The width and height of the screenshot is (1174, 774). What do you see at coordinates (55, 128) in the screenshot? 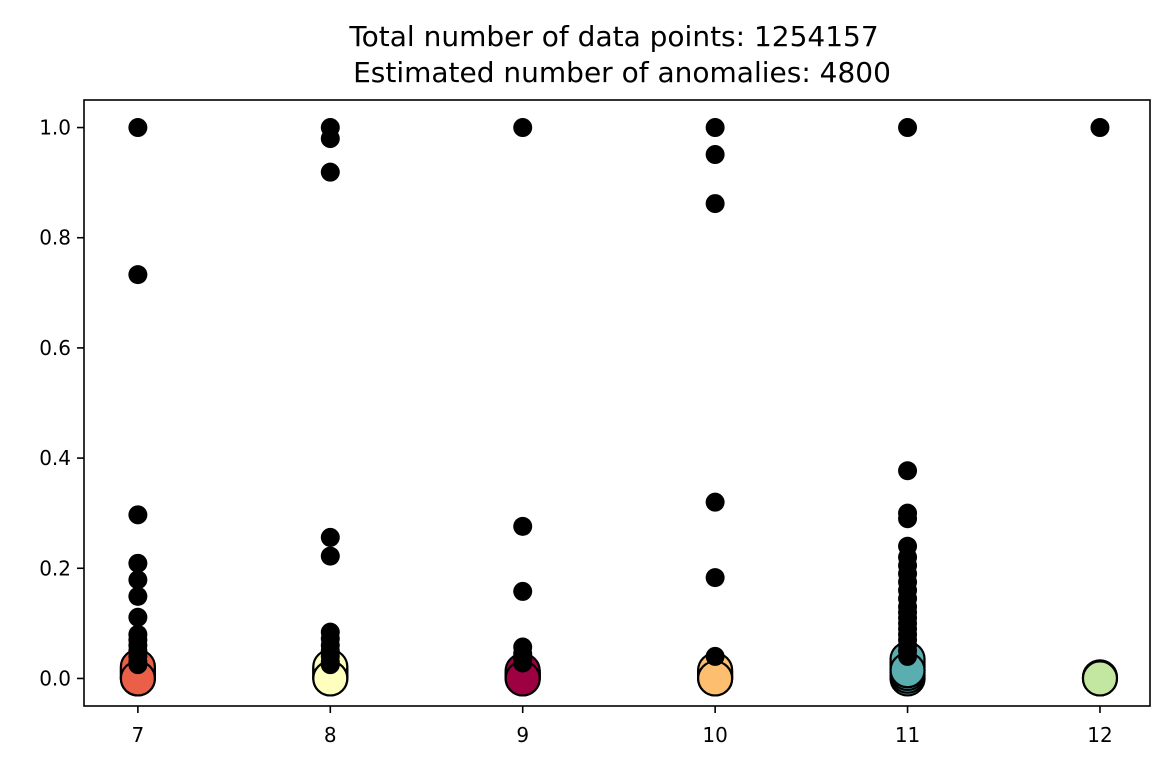
I see `y-tick-label: 1.0` at bounding box center [55, 128].